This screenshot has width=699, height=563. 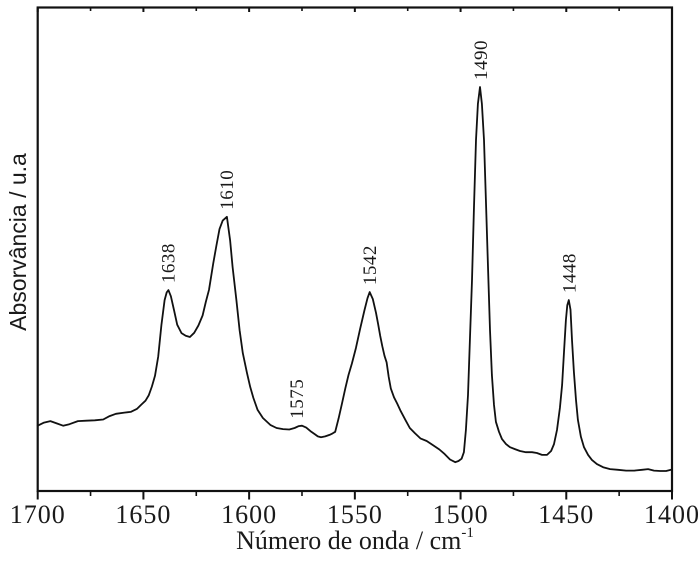 What do you see at coordinates (169, 263) in the screenshot?
I see `peak-label-1638: 1638` at bounding box center [169, 263].